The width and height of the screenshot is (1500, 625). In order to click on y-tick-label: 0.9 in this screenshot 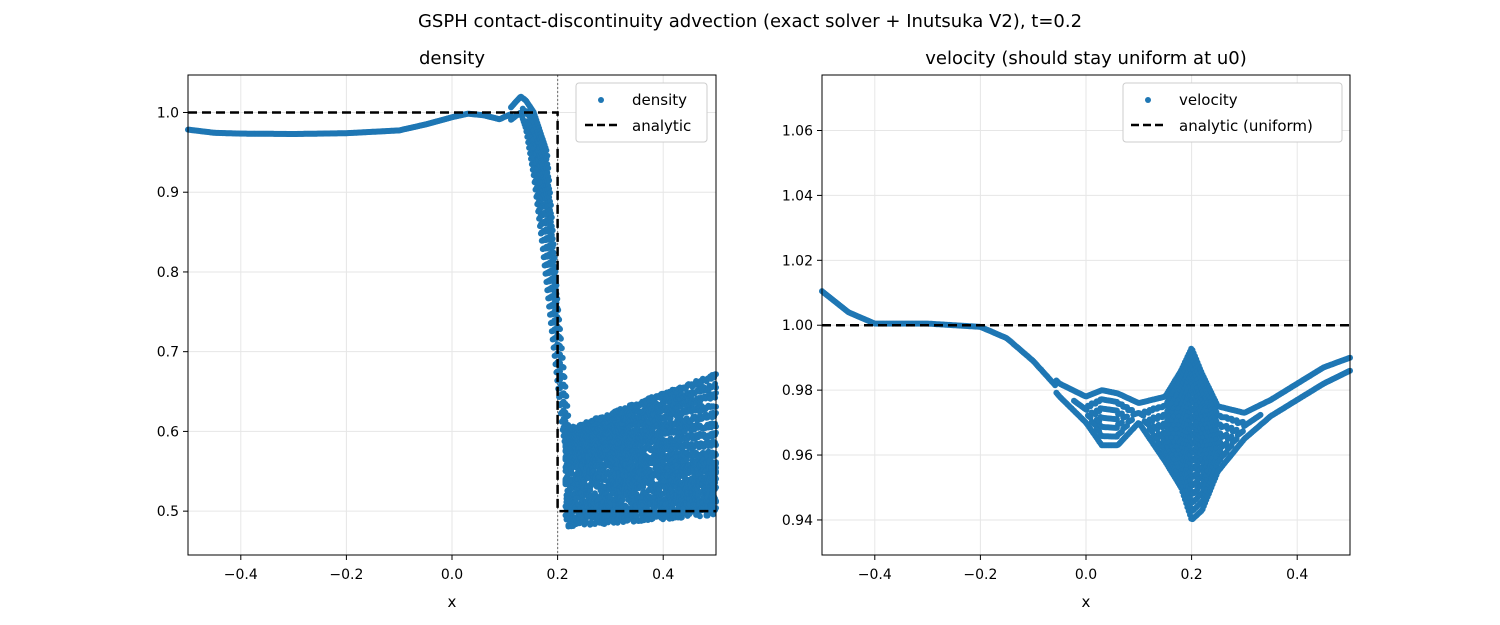, I will do `click(168, 193)`.